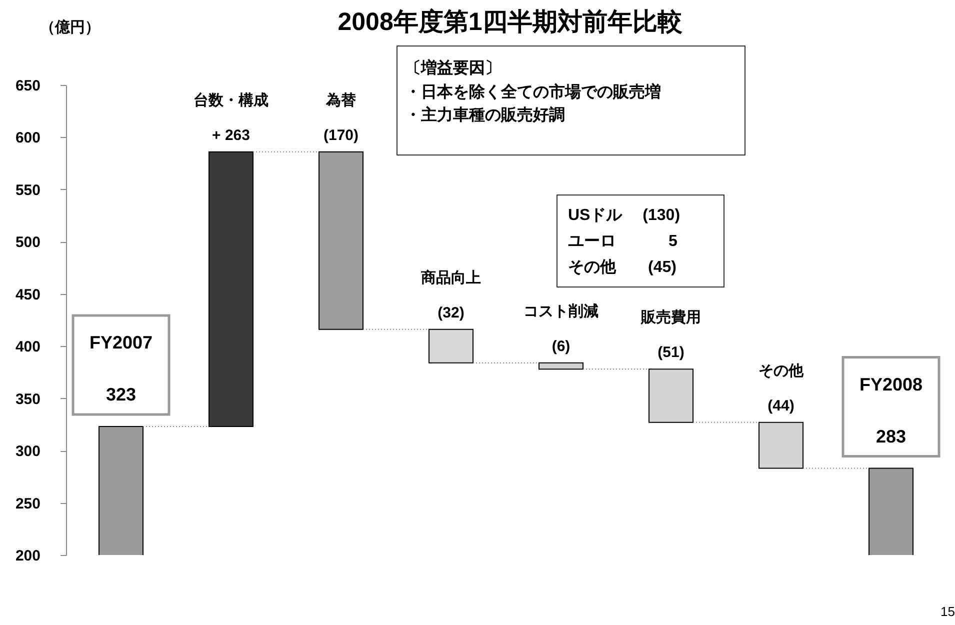  What do you see at coordinates (121, 394) in the screenshot?
I see `data-label: 323` at bounding box center [121, 394].